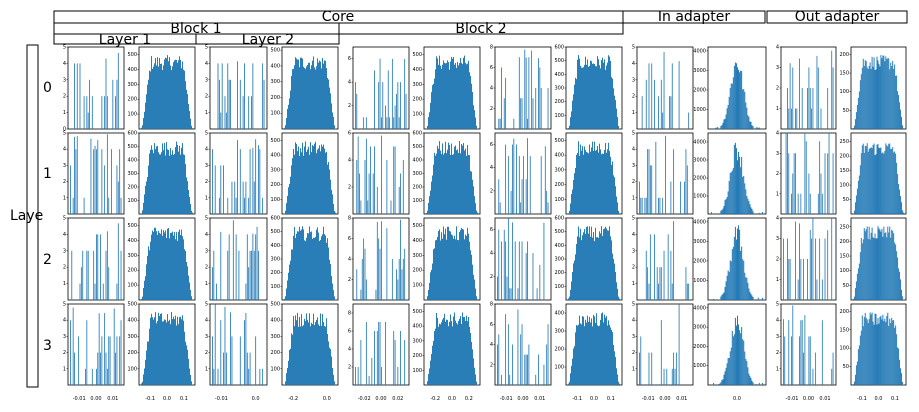 The height and width of the screenshot is (412, 919). Describe the element at coordinates (206, 48) in the screenshot. I see `y-tick-label: 5` at that location.